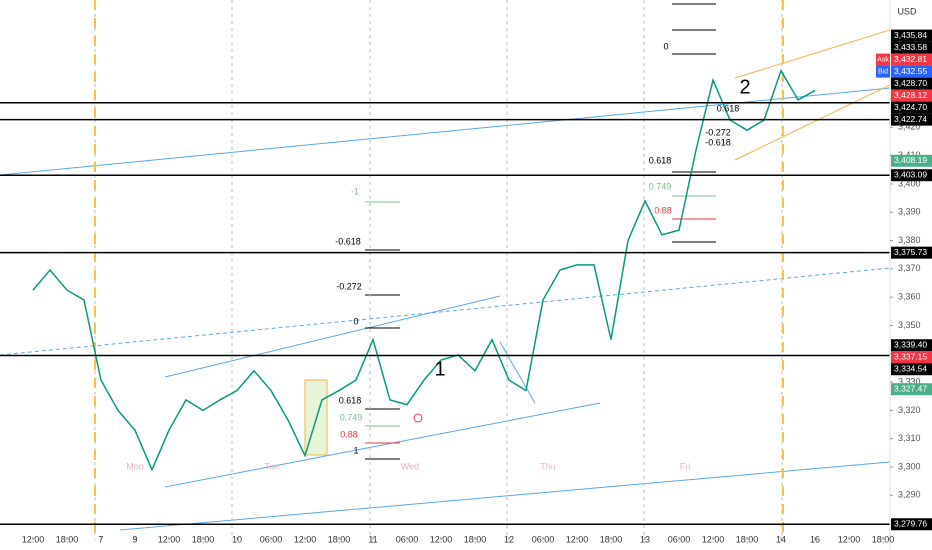  What do you see at coordinates (910, 160) in the screenshot?
I see `price-label: 3,408.19` at bounding box center [910, 160].